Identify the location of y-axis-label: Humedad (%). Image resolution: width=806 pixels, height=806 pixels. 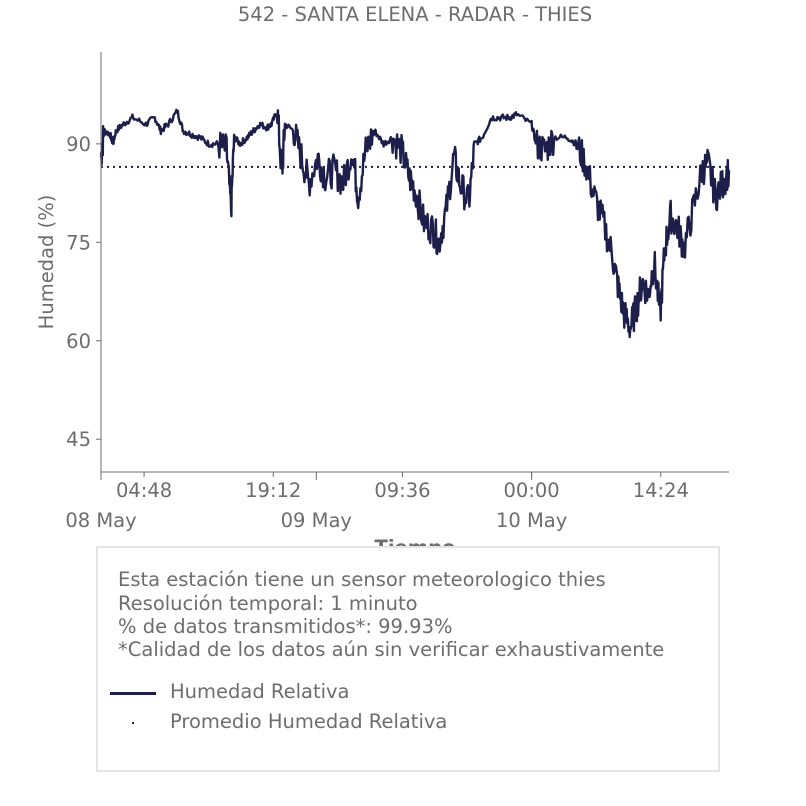
(46, 262).